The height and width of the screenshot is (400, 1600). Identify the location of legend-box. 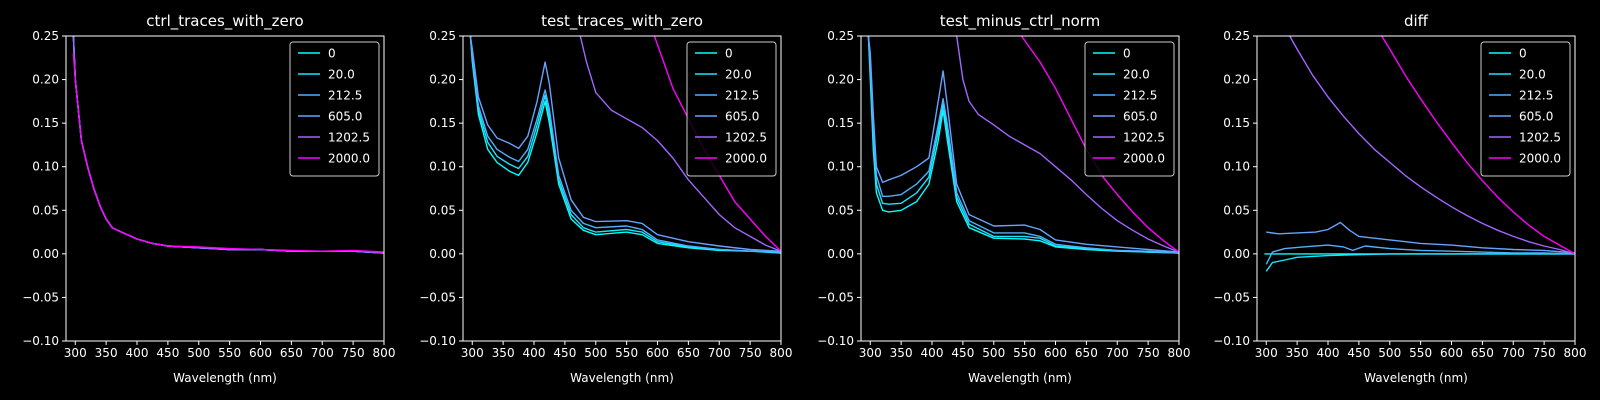
(334, 109).